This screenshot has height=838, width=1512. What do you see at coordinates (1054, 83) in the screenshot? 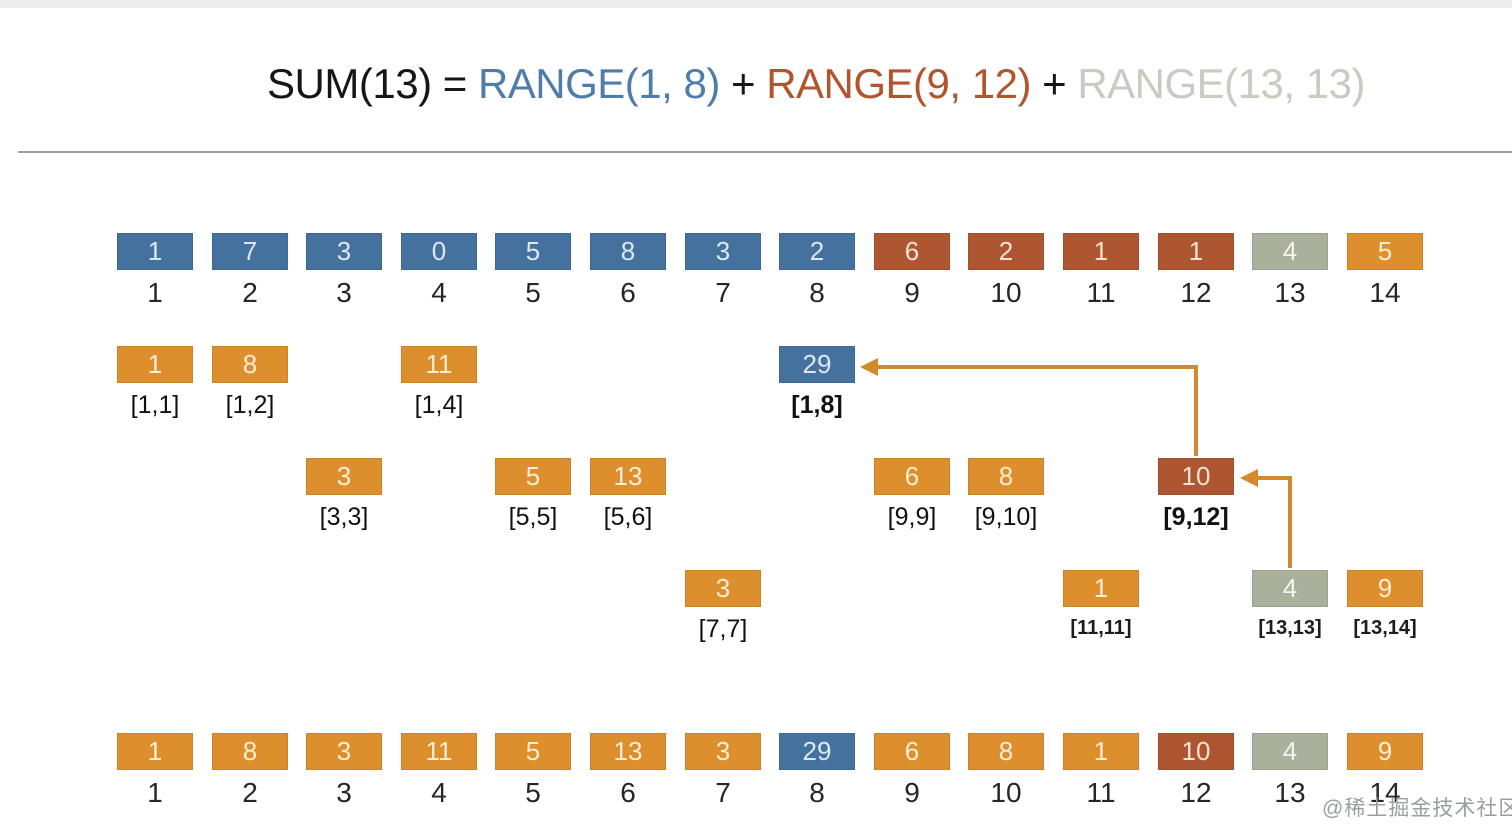
I see `title-segment-4: +` at bounding box center [1054, 83].